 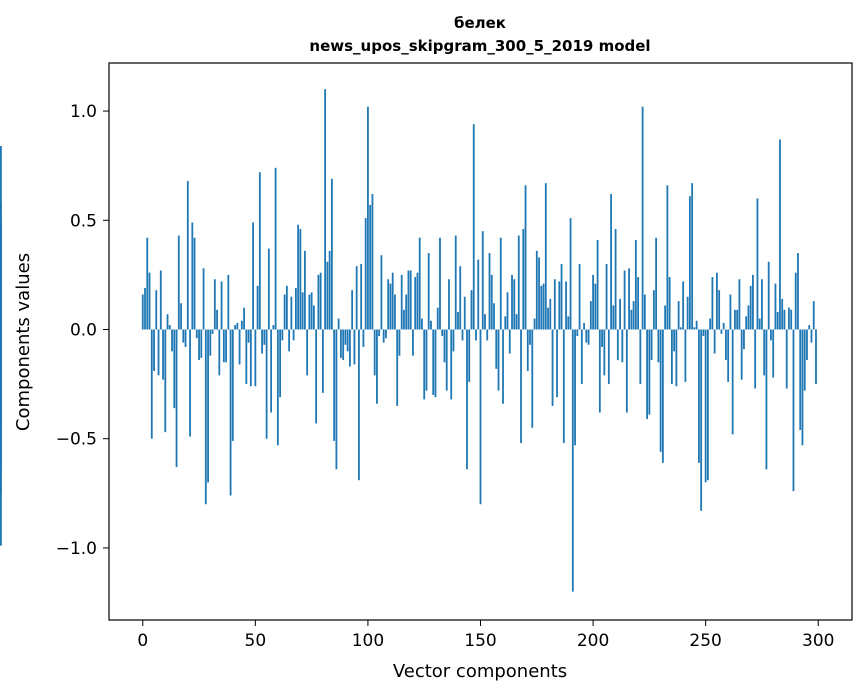 I want to click on x-tick-label: 150, so click(x=480, y=641).